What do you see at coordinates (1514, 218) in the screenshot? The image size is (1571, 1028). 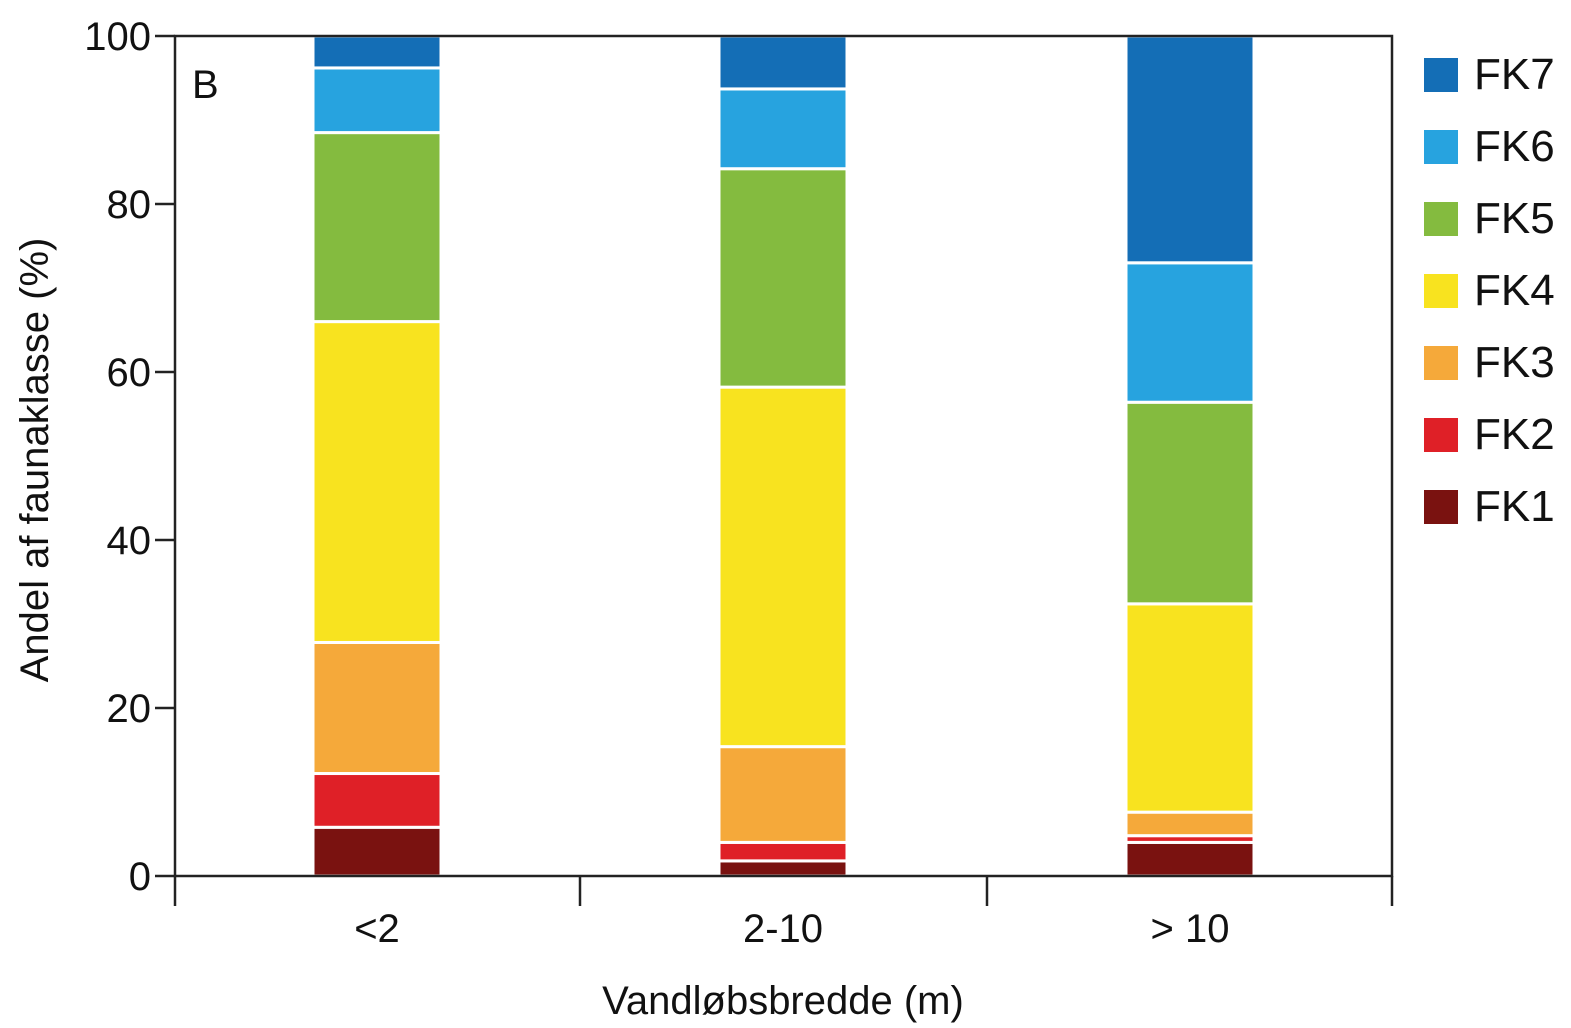 I see `legend-label-fk5: FK5` at bounding box center [1514, 218].